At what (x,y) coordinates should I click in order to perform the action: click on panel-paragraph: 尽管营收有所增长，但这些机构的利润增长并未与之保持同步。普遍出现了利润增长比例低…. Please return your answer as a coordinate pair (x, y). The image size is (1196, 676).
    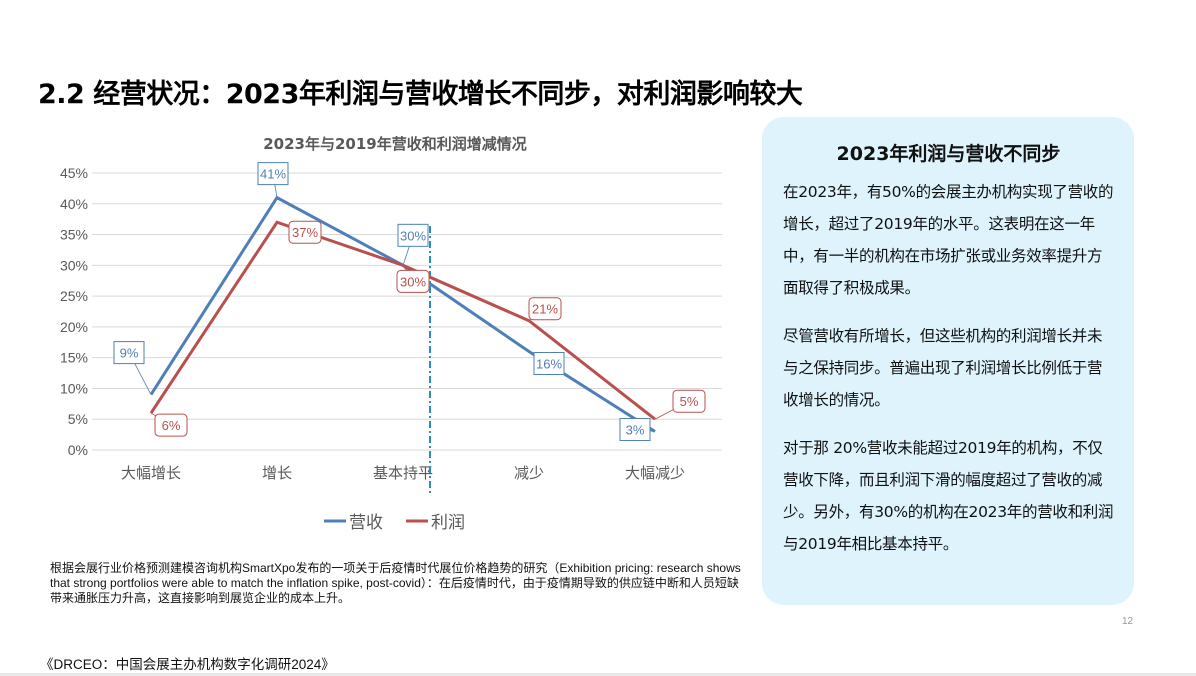
    Looking at the image, I should click on (943, 368).